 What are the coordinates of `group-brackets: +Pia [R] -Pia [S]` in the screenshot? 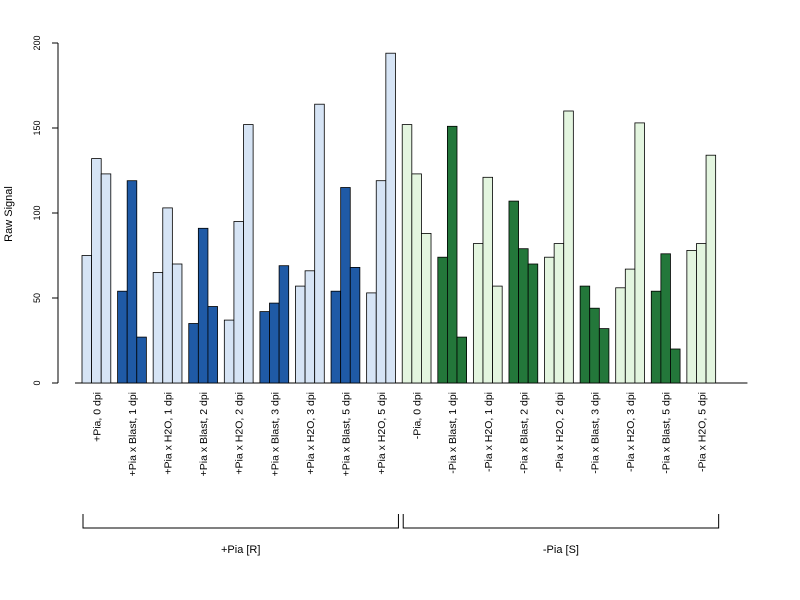 It's located at (401, 535).